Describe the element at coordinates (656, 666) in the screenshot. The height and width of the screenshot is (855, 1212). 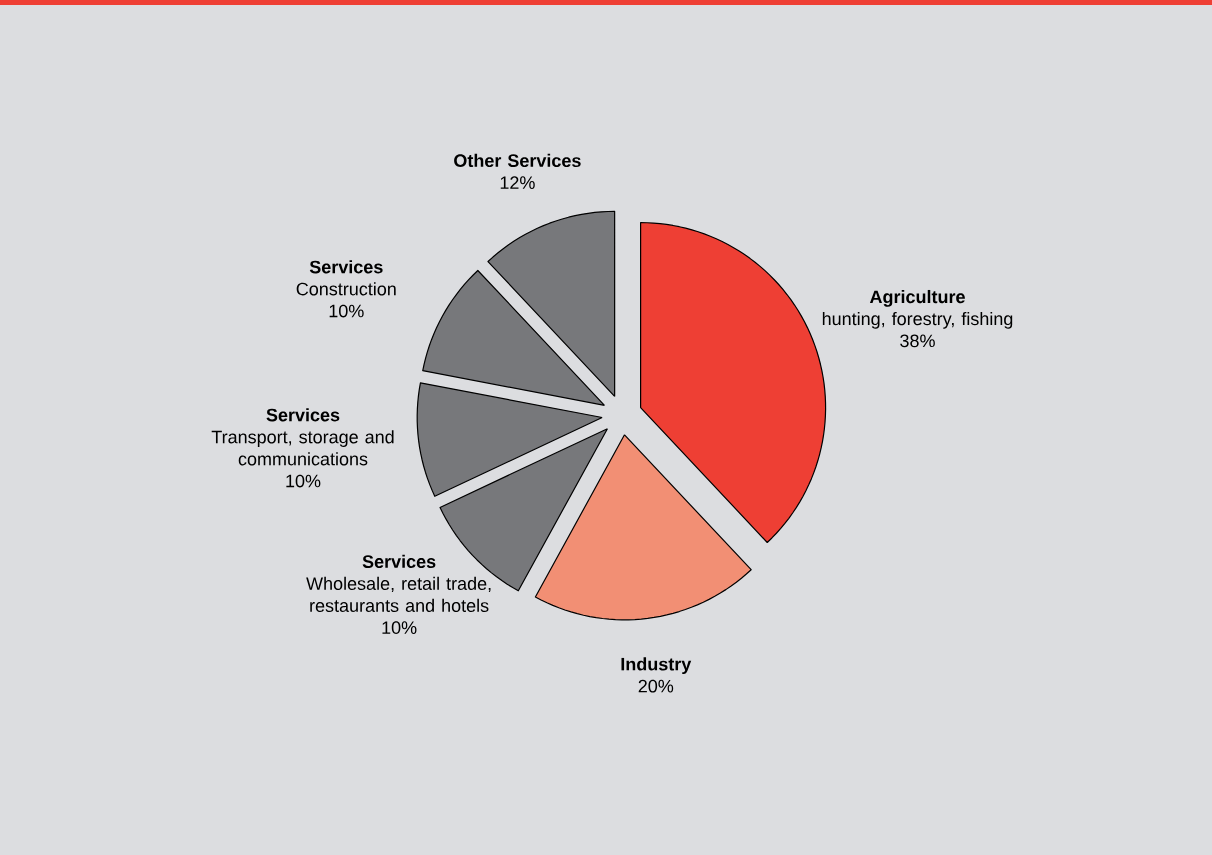
I see `slice-label: Industry` at that location.